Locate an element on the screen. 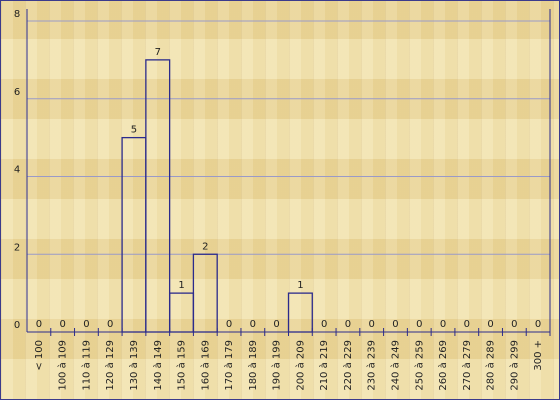 This screenshot has width=560, height=400. y-tick-label: 8 is located at coordinates (17, 14).